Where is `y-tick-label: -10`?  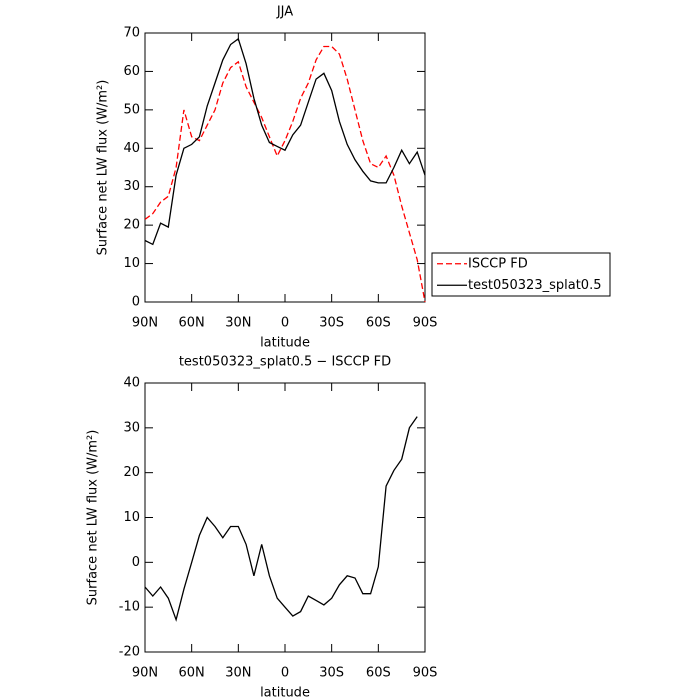
y-tick-label: -10 is located at coordinates (129, 607).